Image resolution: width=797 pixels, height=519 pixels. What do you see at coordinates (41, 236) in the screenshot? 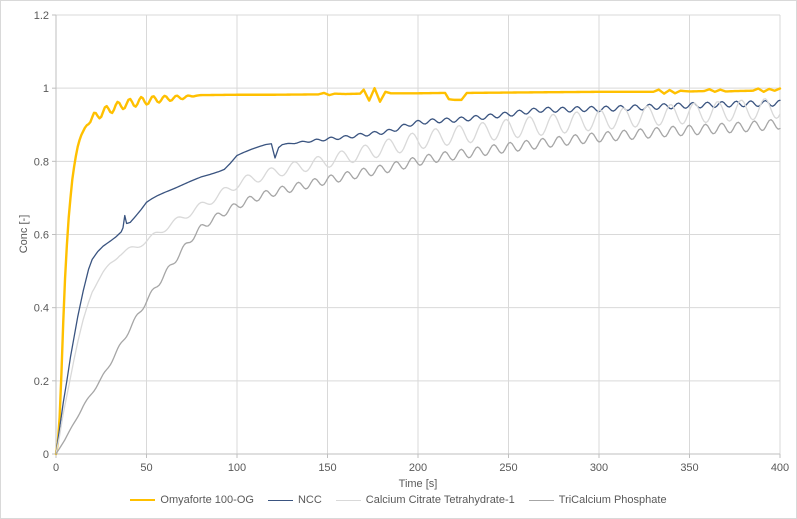
I see `y-tick-label: 0.6` at bounding box center [41, 236].